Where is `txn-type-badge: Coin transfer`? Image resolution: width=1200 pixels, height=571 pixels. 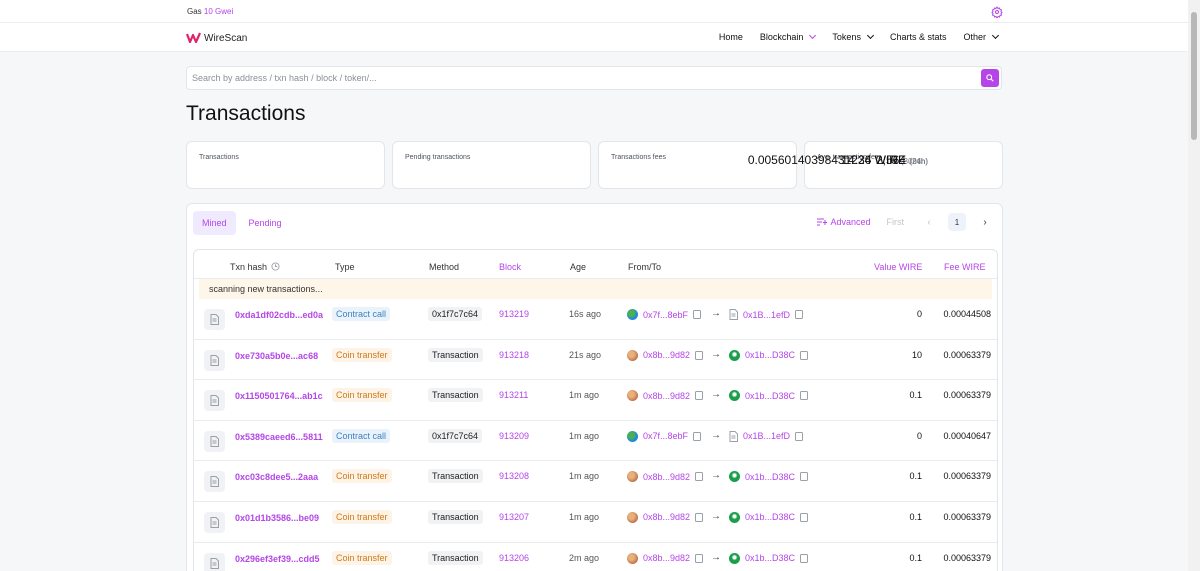
txn-type-badge: Coin transfer is located at coordinates (362, 557).